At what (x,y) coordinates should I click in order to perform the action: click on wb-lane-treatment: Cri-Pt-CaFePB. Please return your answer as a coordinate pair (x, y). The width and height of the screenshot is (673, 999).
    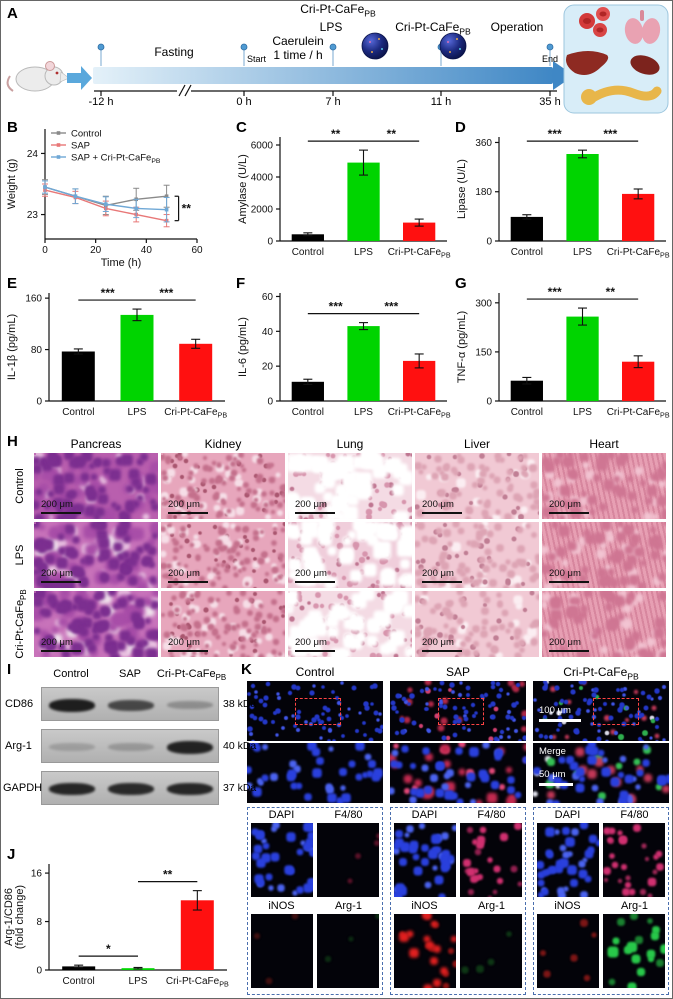
    Looking at the image, I should click on (191, 675).